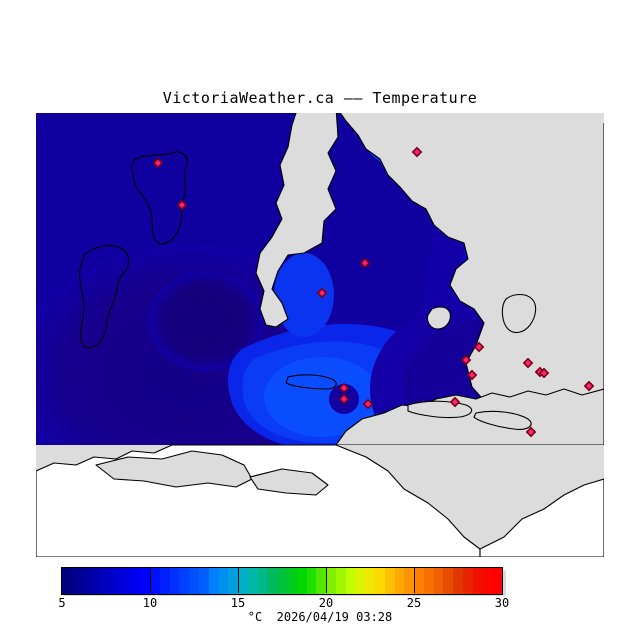 This screenshot has width=640, height=640. What do you see at coordinates (104, 297) in the screenshot?
I see `island-southwest` at bounding box center [104, 297].